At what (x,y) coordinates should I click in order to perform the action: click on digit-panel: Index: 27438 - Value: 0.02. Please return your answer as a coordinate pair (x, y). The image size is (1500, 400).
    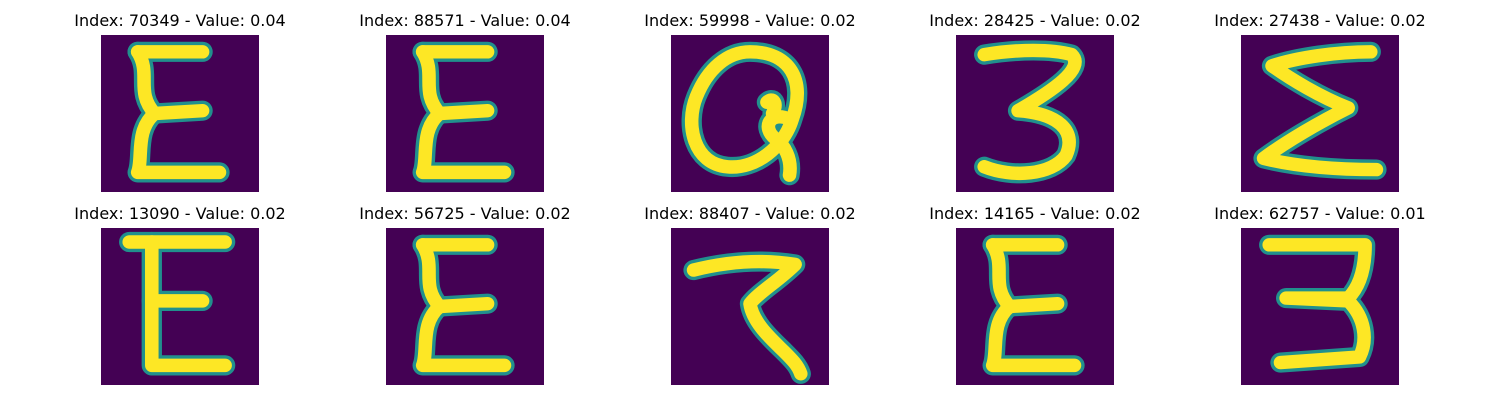
    Looking at the image, I should click on (1310, 101).